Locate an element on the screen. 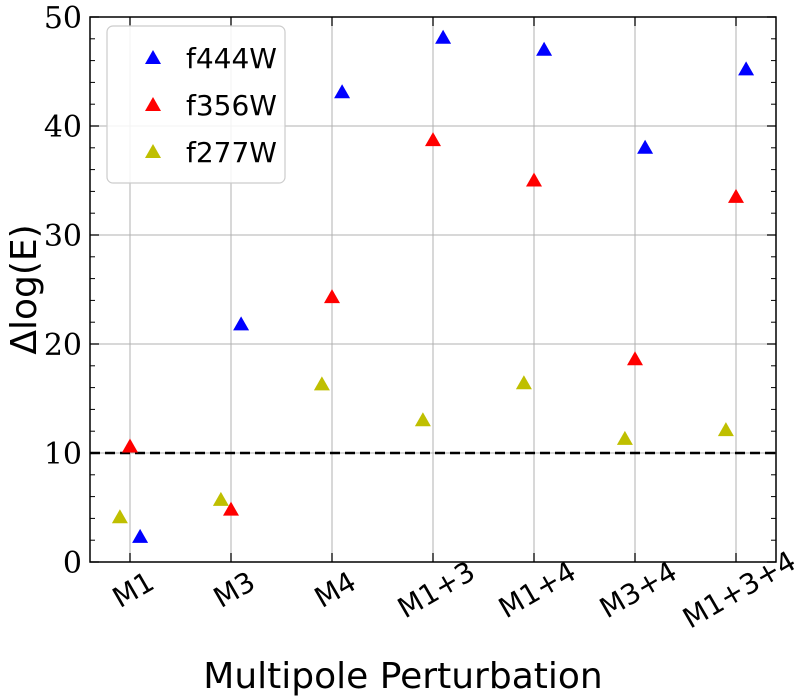 The height and width of the screenshot is (700, 800). legend-box is located at coordinates (196, 104).